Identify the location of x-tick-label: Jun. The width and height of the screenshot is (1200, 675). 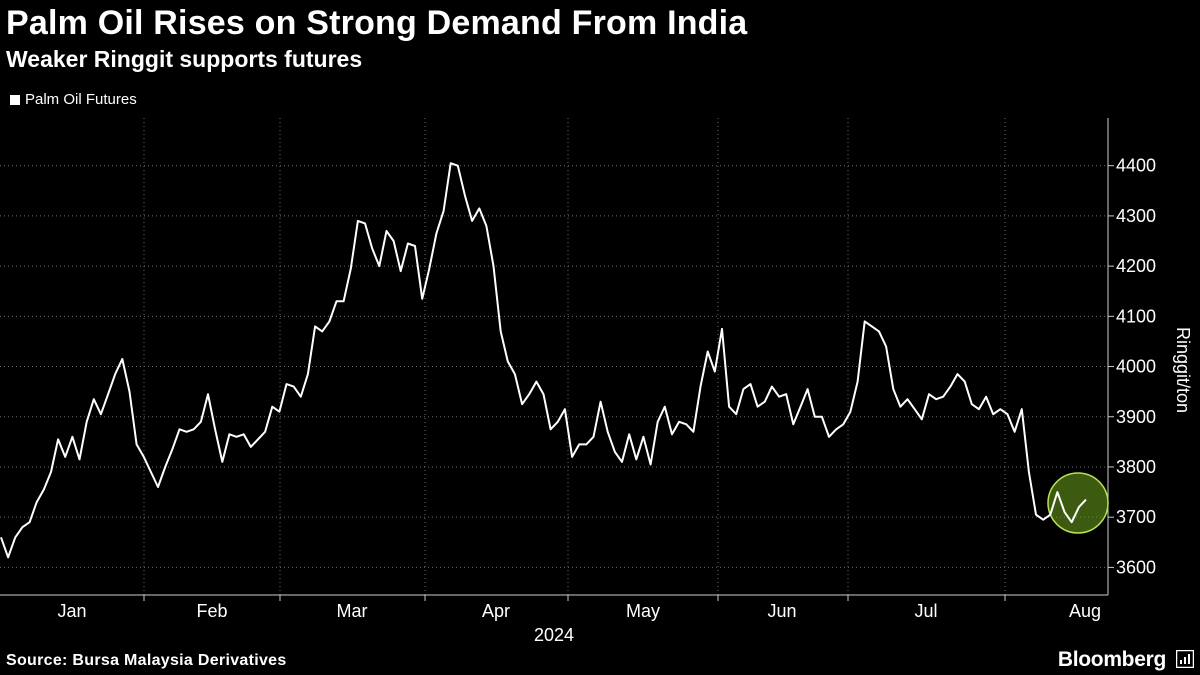
(781, 611).